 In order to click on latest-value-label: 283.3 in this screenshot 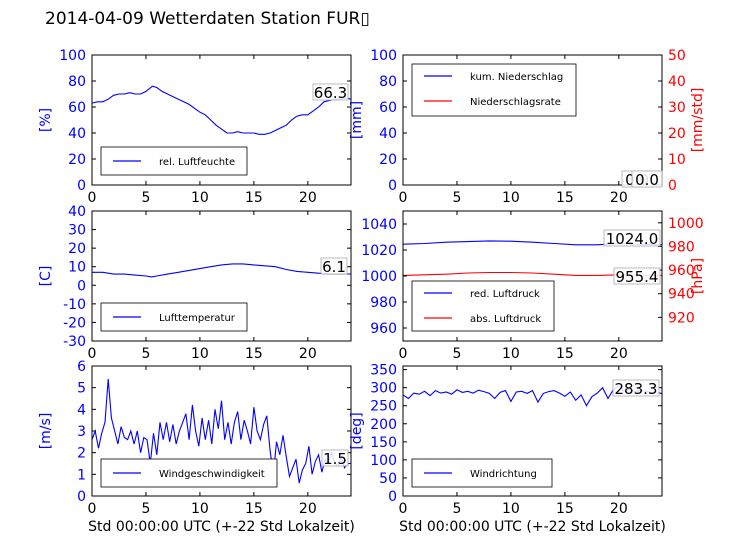, I will do `click(636, 389)`.